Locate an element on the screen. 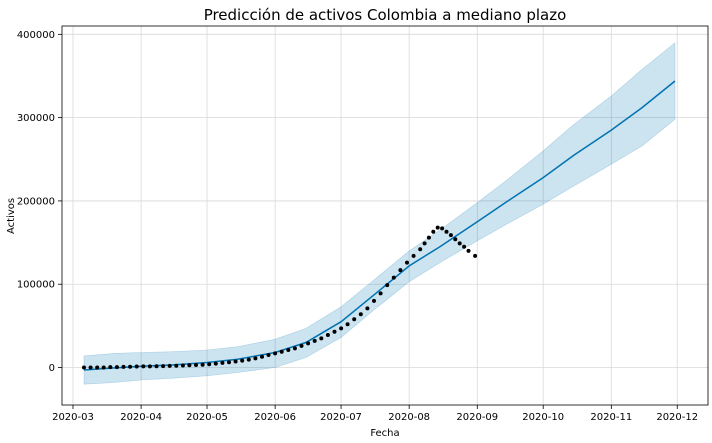 The height and width of the screenshot is (443, 712). x-tick-label: 2020-07 is located at coordinates (341, 417).